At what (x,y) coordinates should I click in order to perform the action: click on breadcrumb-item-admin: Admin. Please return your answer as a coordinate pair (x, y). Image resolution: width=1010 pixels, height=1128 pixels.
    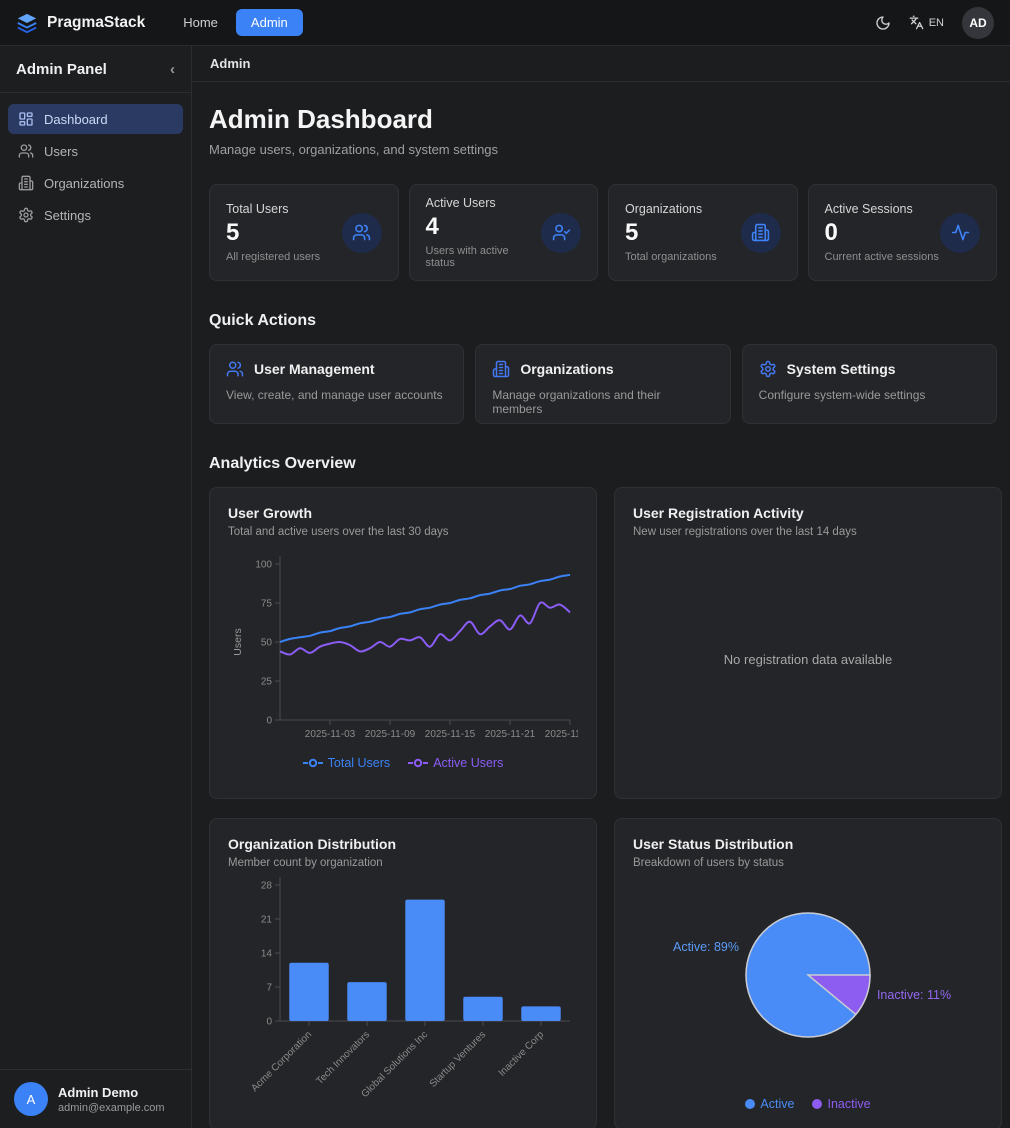
    Looking at the image, I should click on (230, 63).